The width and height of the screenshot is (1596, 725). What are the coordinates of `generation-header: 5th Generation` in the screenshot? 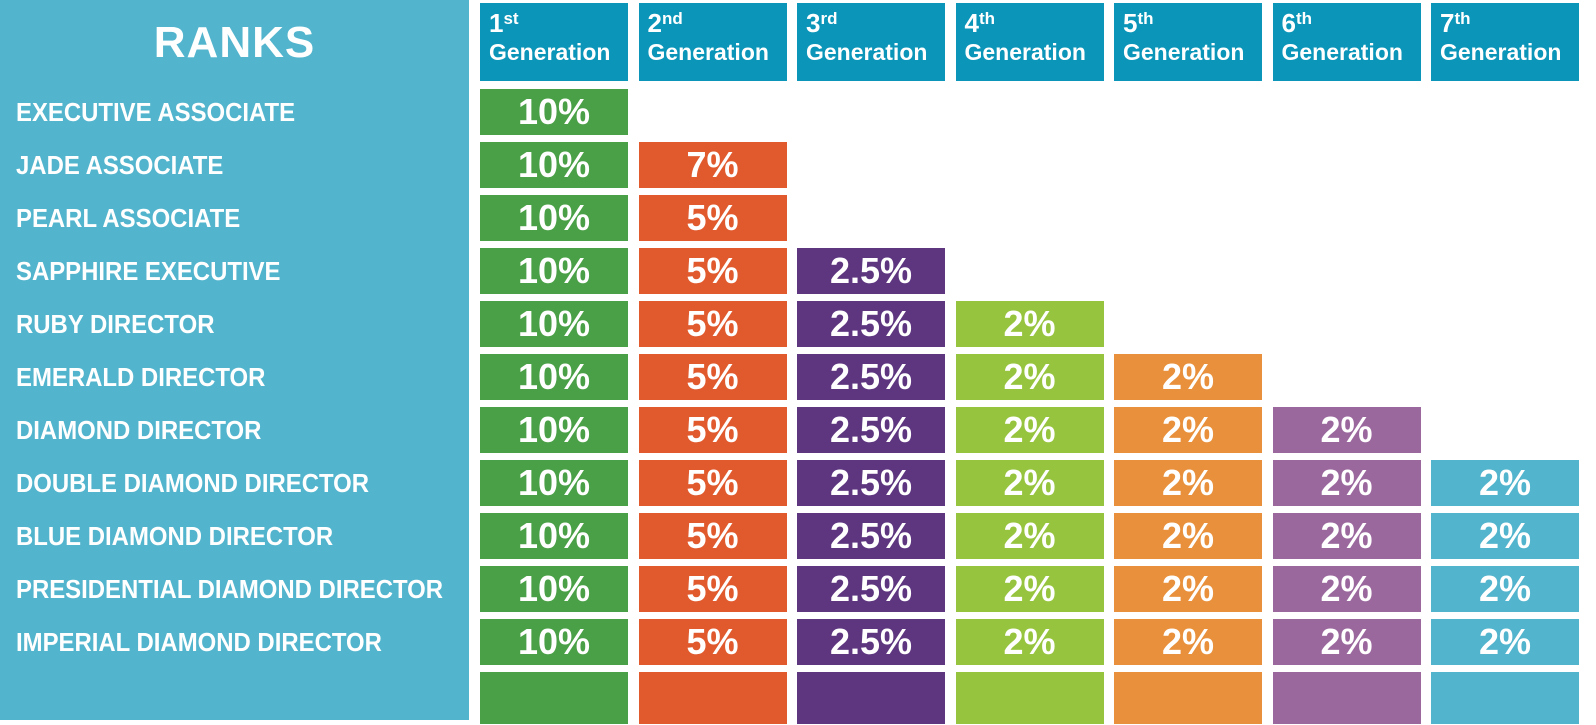 It's located at (1188, 42).